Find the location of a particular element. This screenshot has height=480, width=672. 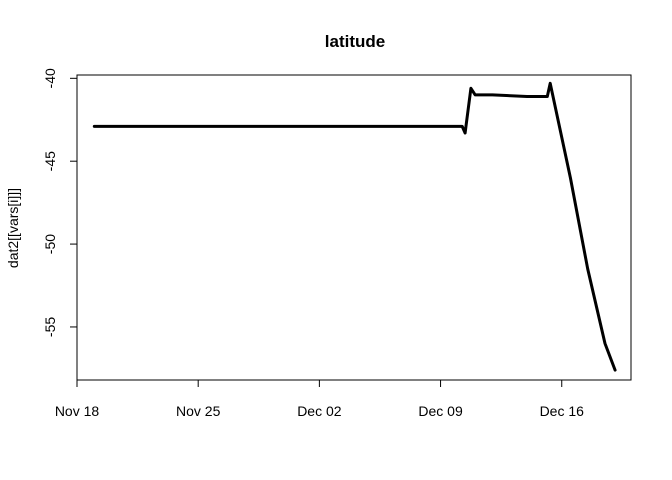

x-tick-label: Dec 09 is located at coordinates (440, 411).